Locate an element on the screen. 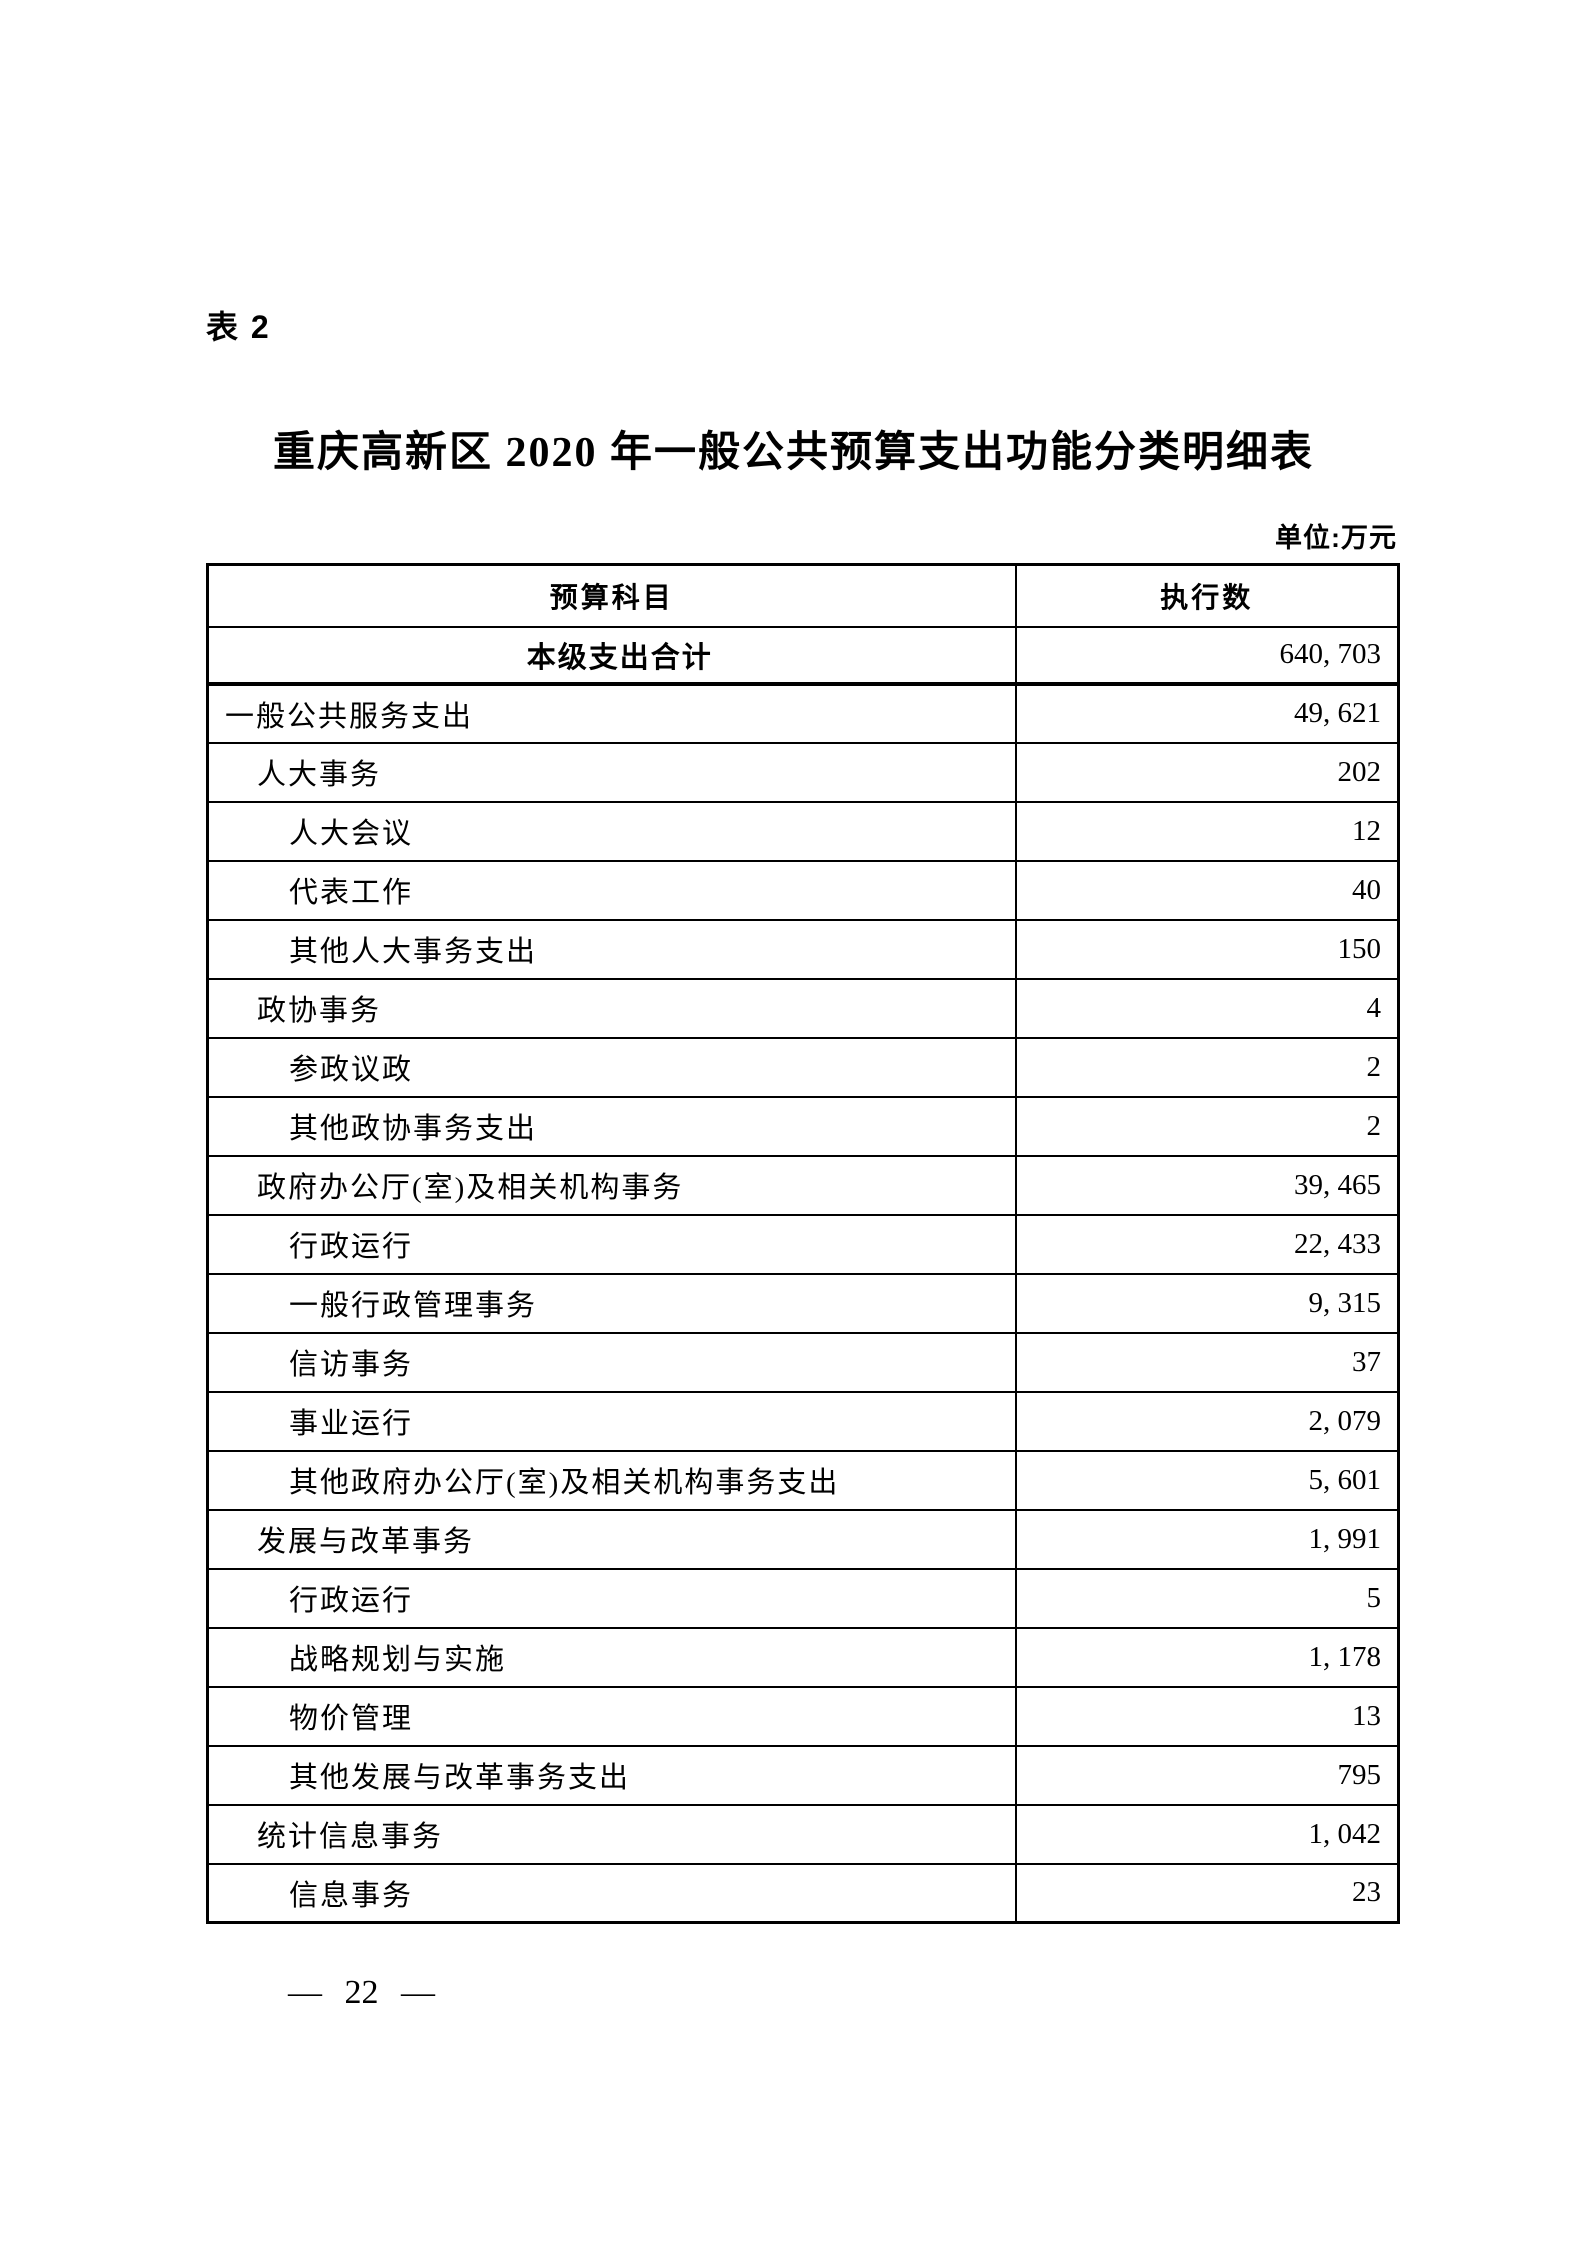 The width and height of the screenshot is (1587, 2245). column-header-amount: 执行数 is located at coordinates (1207, 595).